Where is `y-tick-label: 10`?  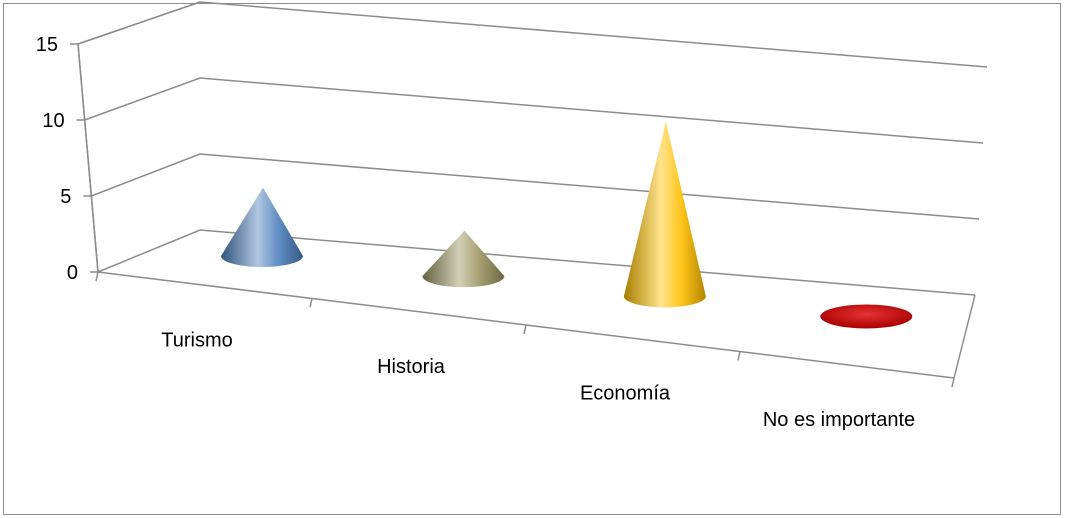
y-tick-label: 10 is located at coordinates (53, 121).